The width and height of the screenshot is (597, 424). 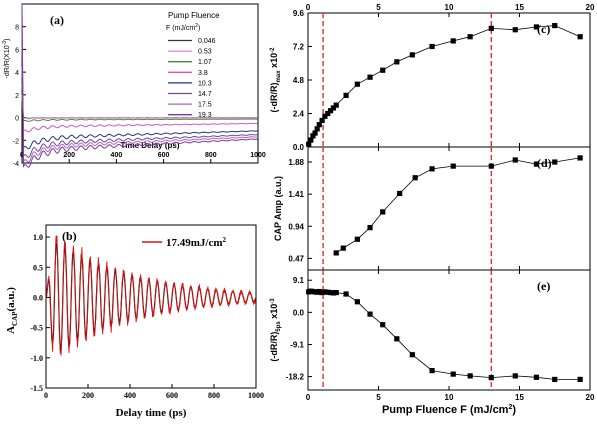 I want to click on x-tick-label-b: 800, so click(x=214, y=395).